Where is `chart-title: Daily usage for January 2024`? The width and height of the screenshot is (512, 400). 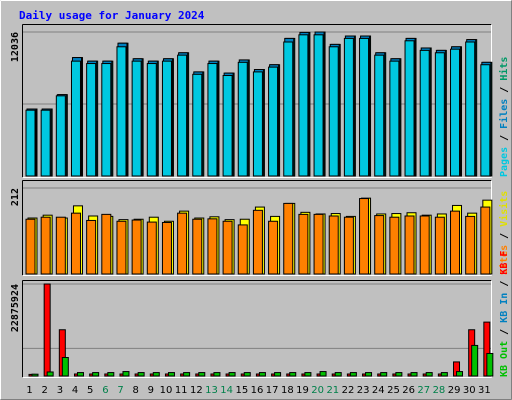
chart-title: Daily usage for January 2024 is located at coordinates (112, 15).